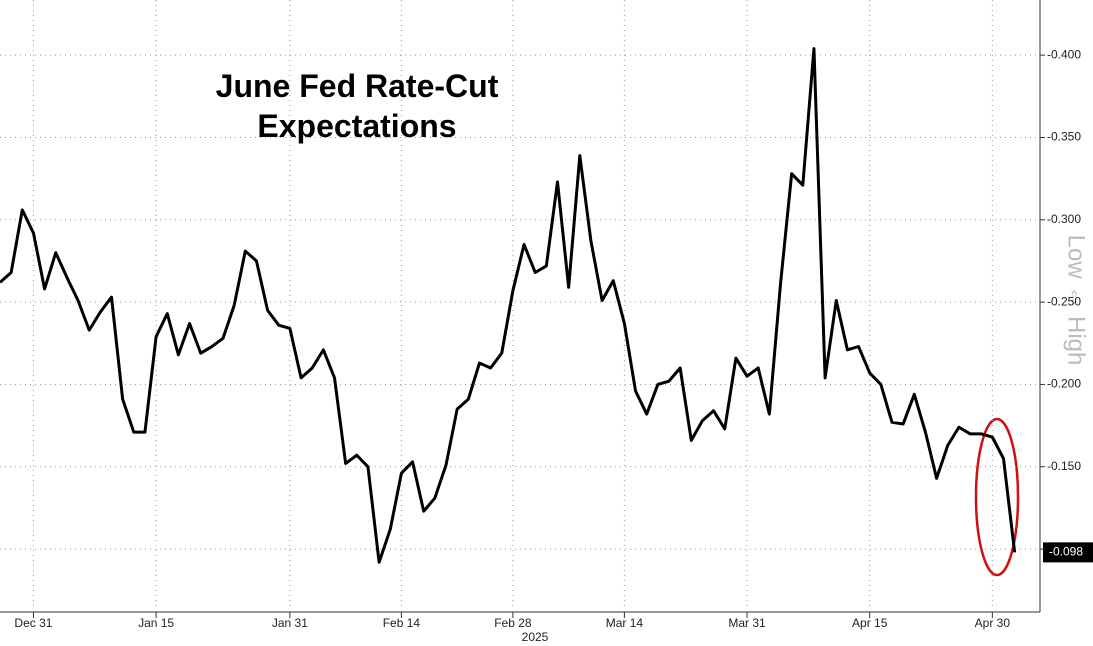  I want to click on y-tick-label: -0.300, so click(1064, 219).